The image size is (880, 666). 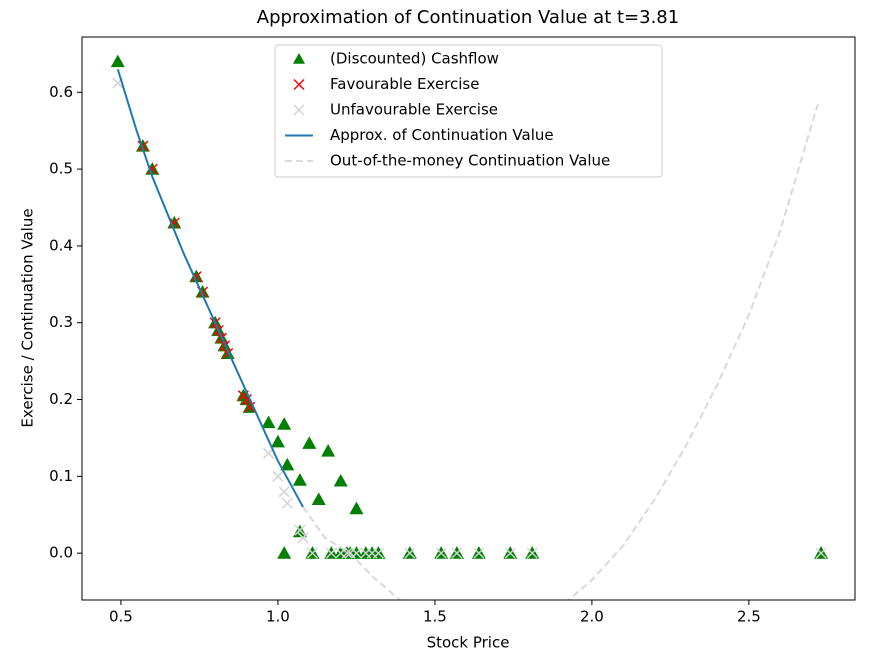 What do you see at coordinates (28, 317) in the screenshot?
I see `y-axis-label: Exercise / Continuation Value` at bounding box center [28, 317].